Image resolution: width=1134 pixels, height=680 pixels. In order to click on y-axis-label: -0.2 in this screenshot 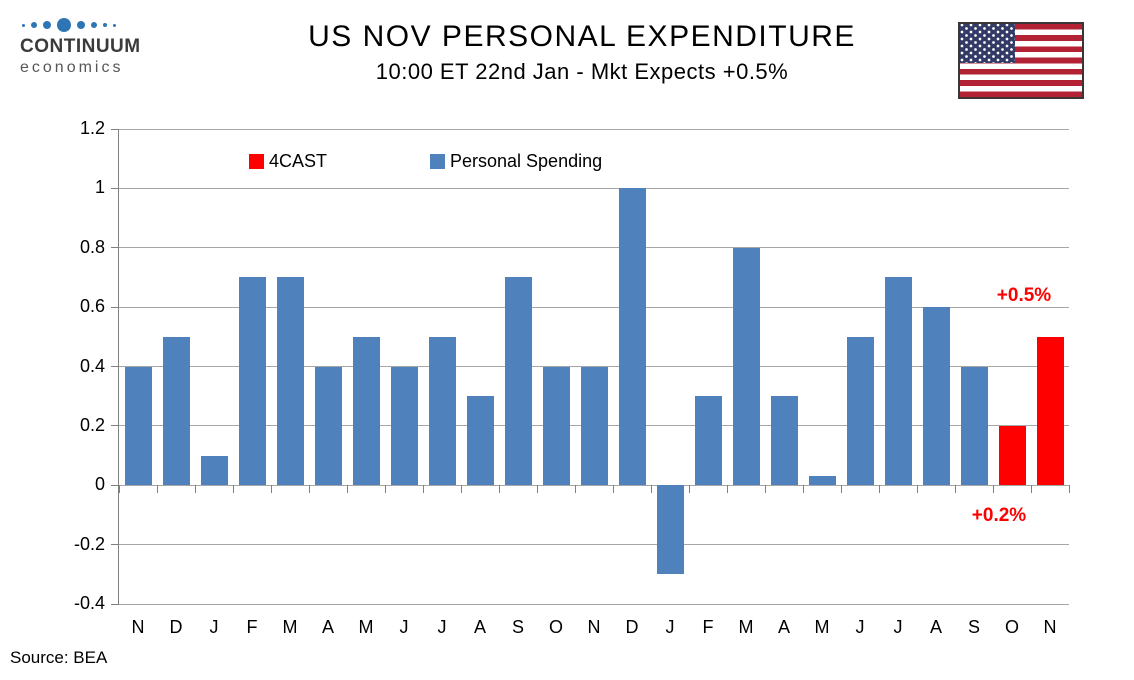, I will do `click(89, 543)`.